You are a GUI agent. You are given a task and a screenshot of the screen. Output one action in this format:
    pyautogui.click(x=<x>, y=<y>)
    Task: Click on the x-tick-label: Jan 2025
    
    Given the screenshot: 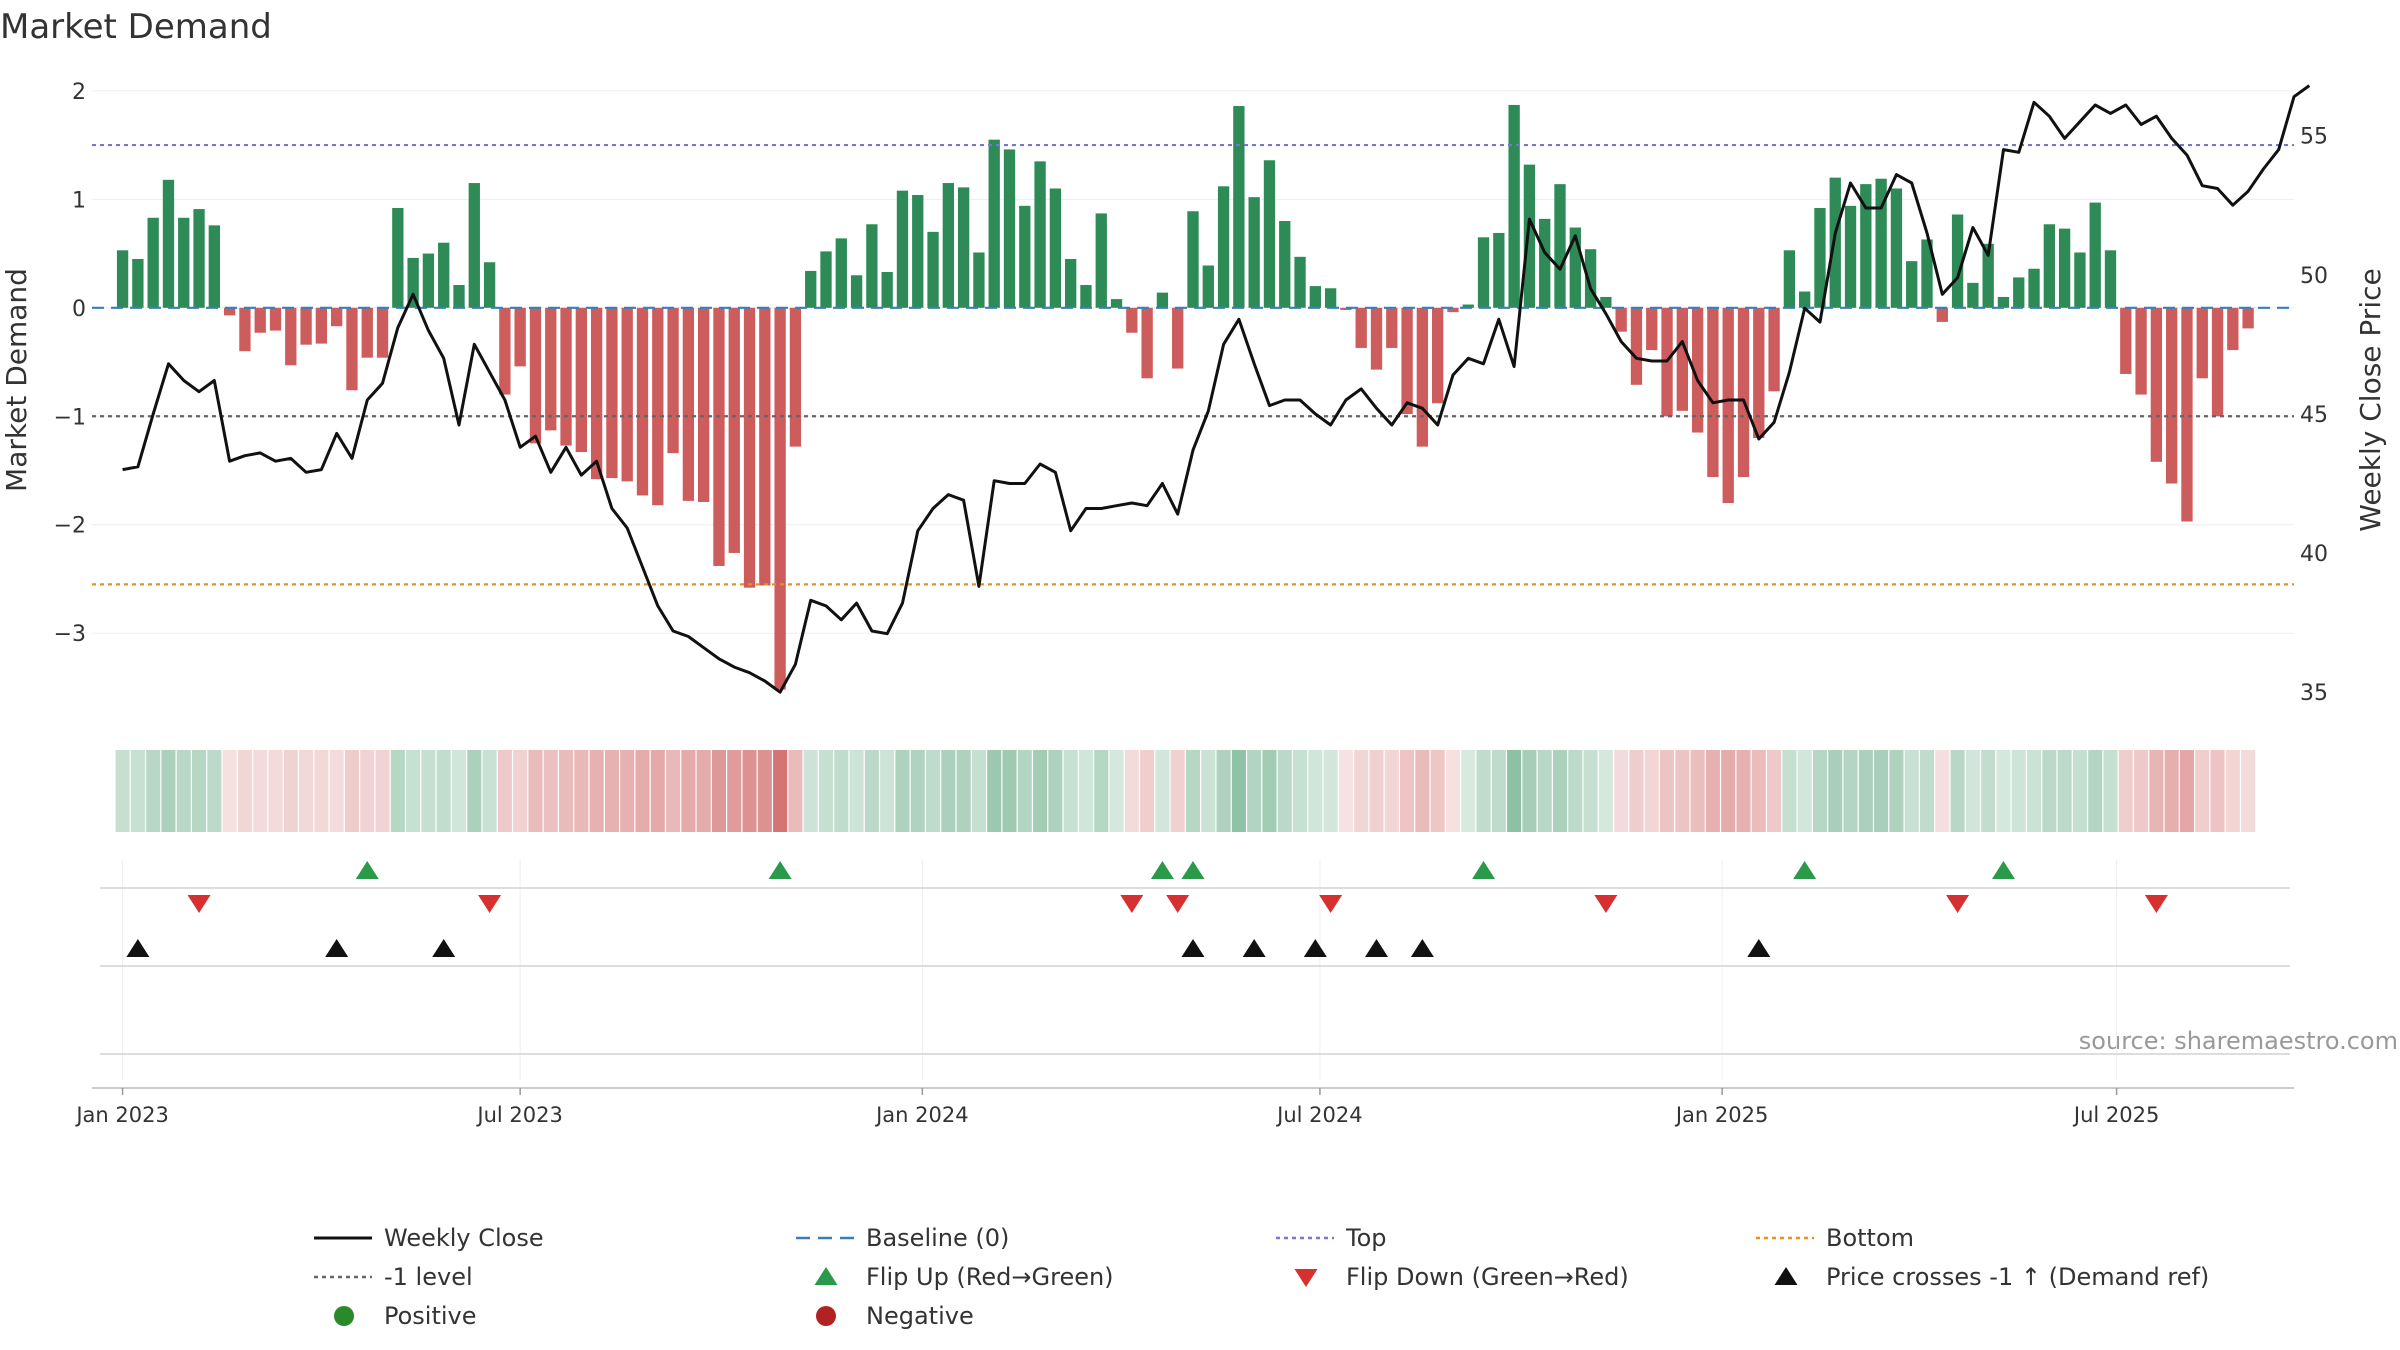 What is the action you would take?
    pyautogui.click(x=1721, y=1115)
    